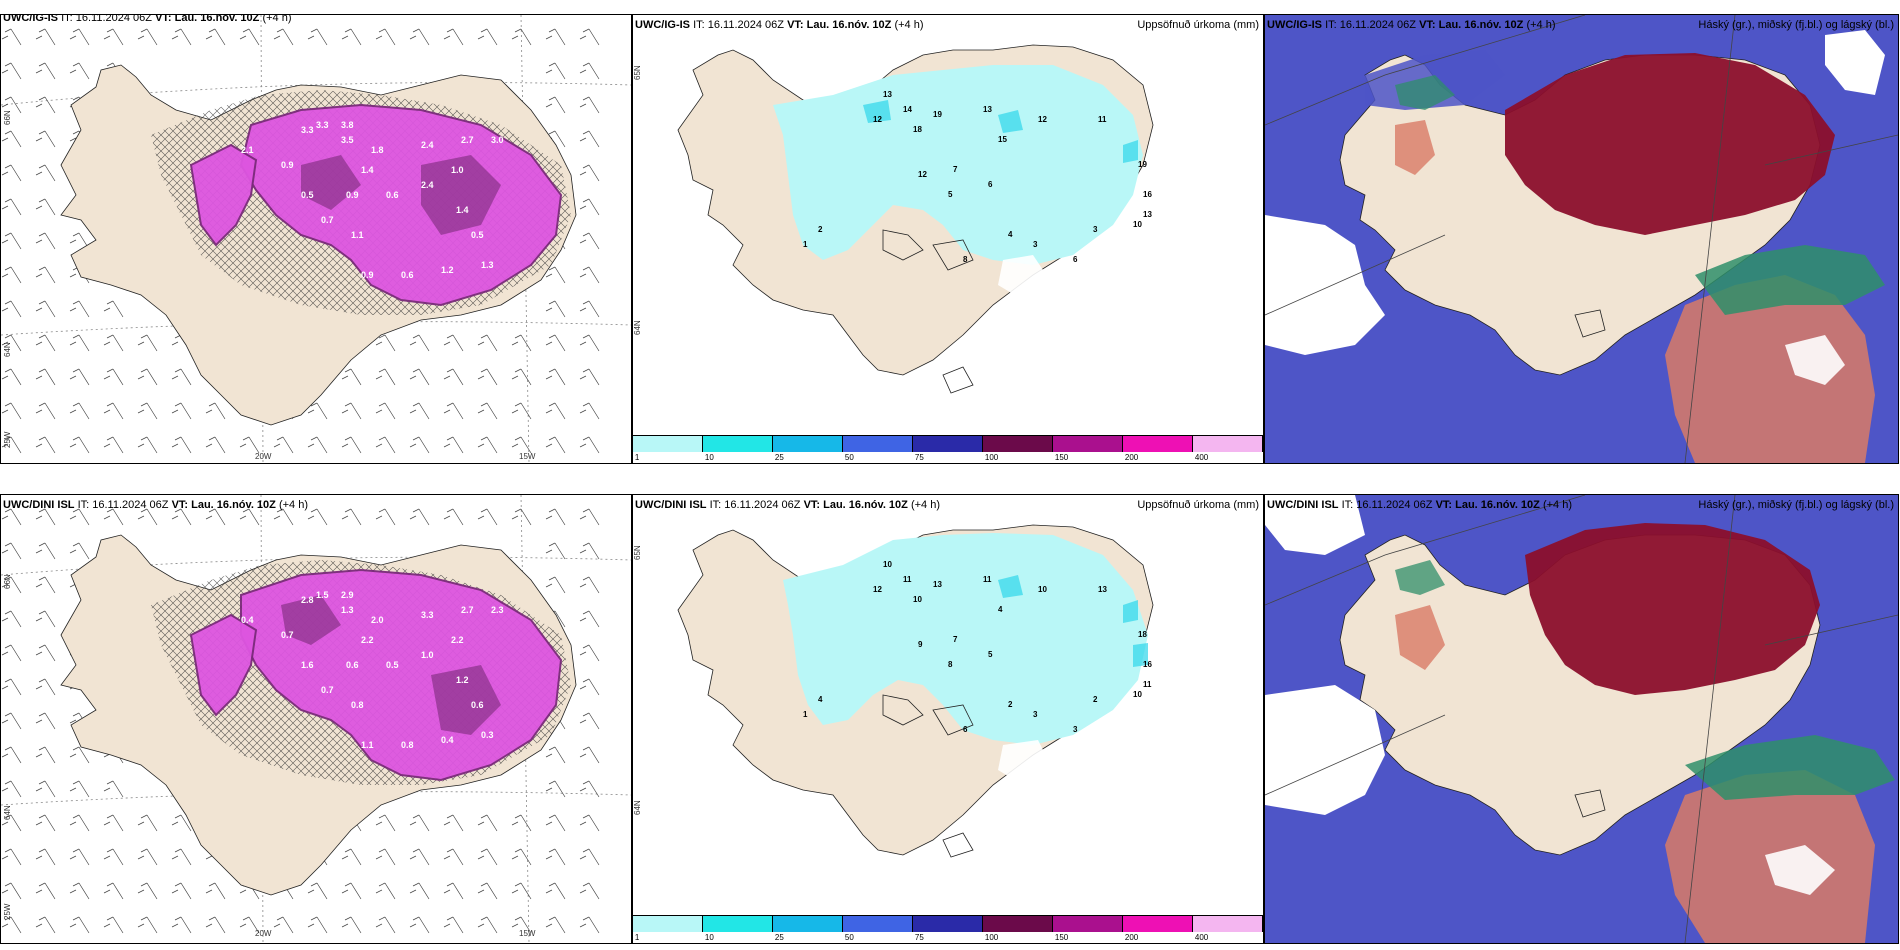  I want to click on lat-label-65: 65N, so click(637, 552).